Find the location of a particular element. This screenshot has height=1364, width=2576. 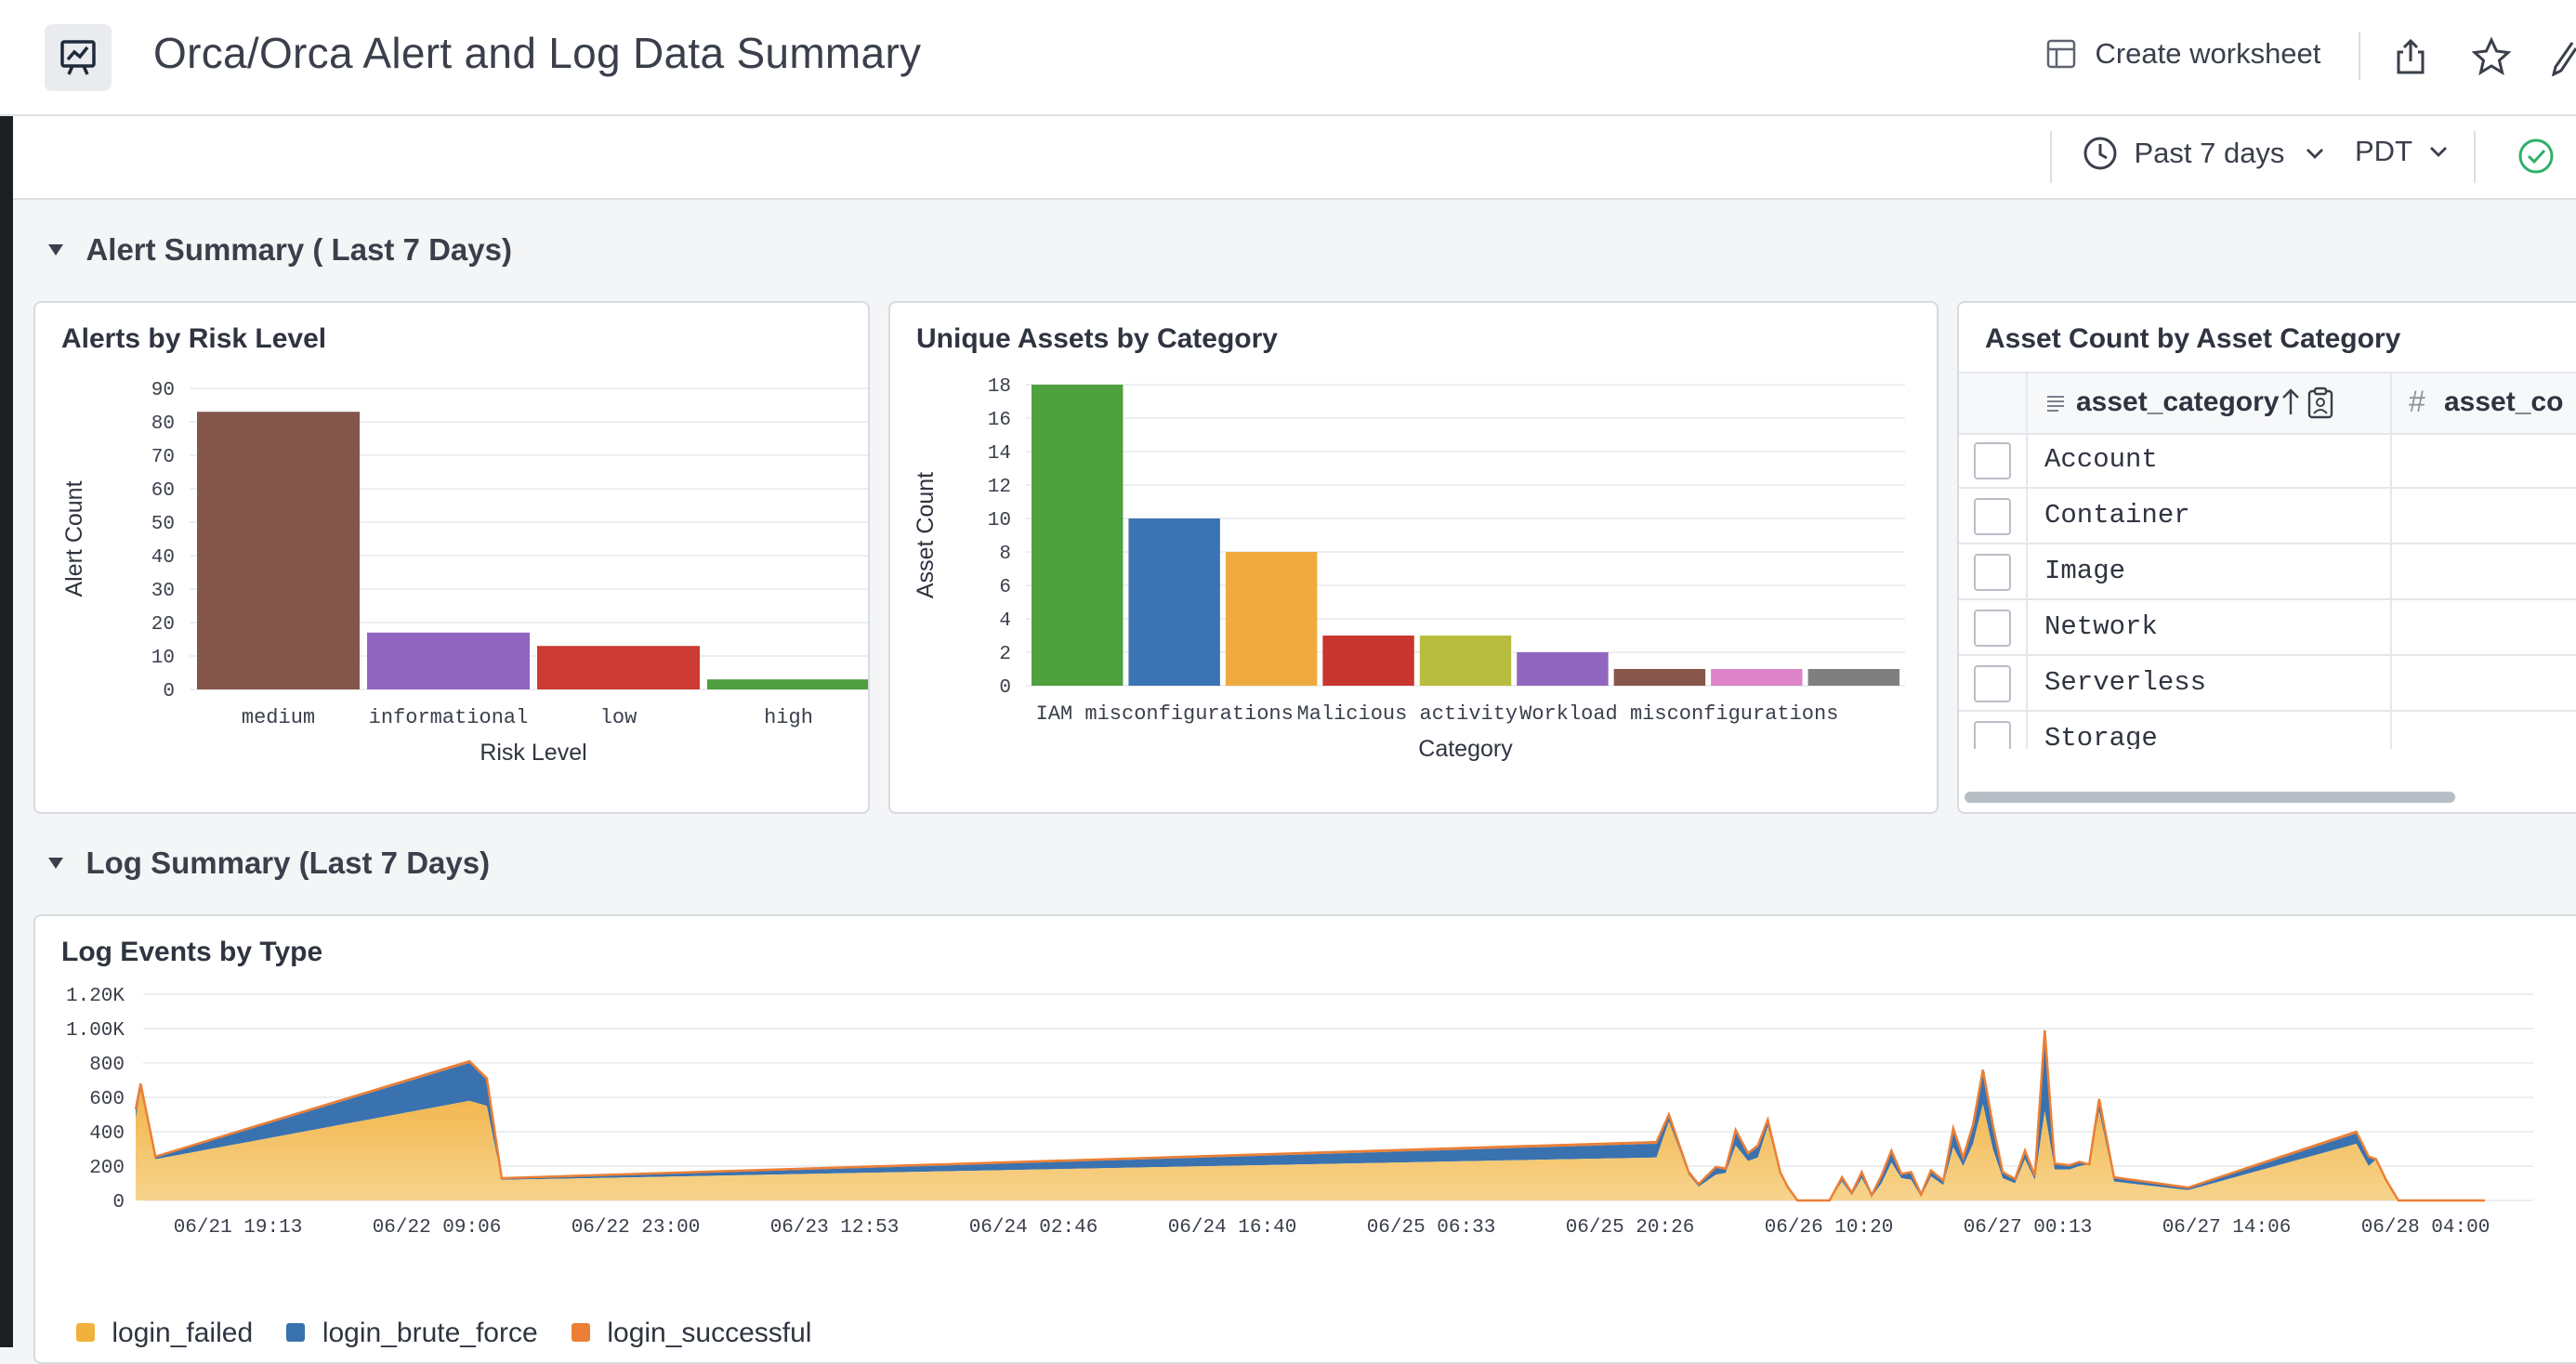

clipboard-icon is located at coordinates (2320, 403).